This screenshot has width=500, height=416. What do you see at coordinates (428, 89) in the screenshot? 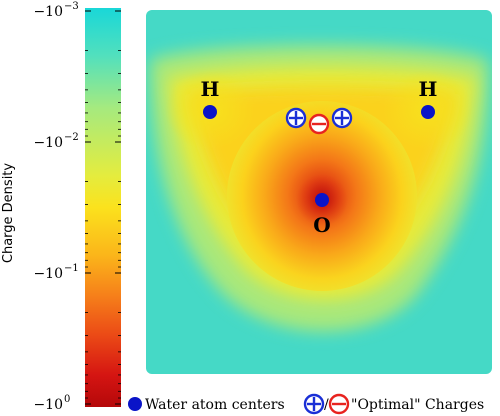
I see `hydrogen-label-right: H` at bounding box center [428, 89].